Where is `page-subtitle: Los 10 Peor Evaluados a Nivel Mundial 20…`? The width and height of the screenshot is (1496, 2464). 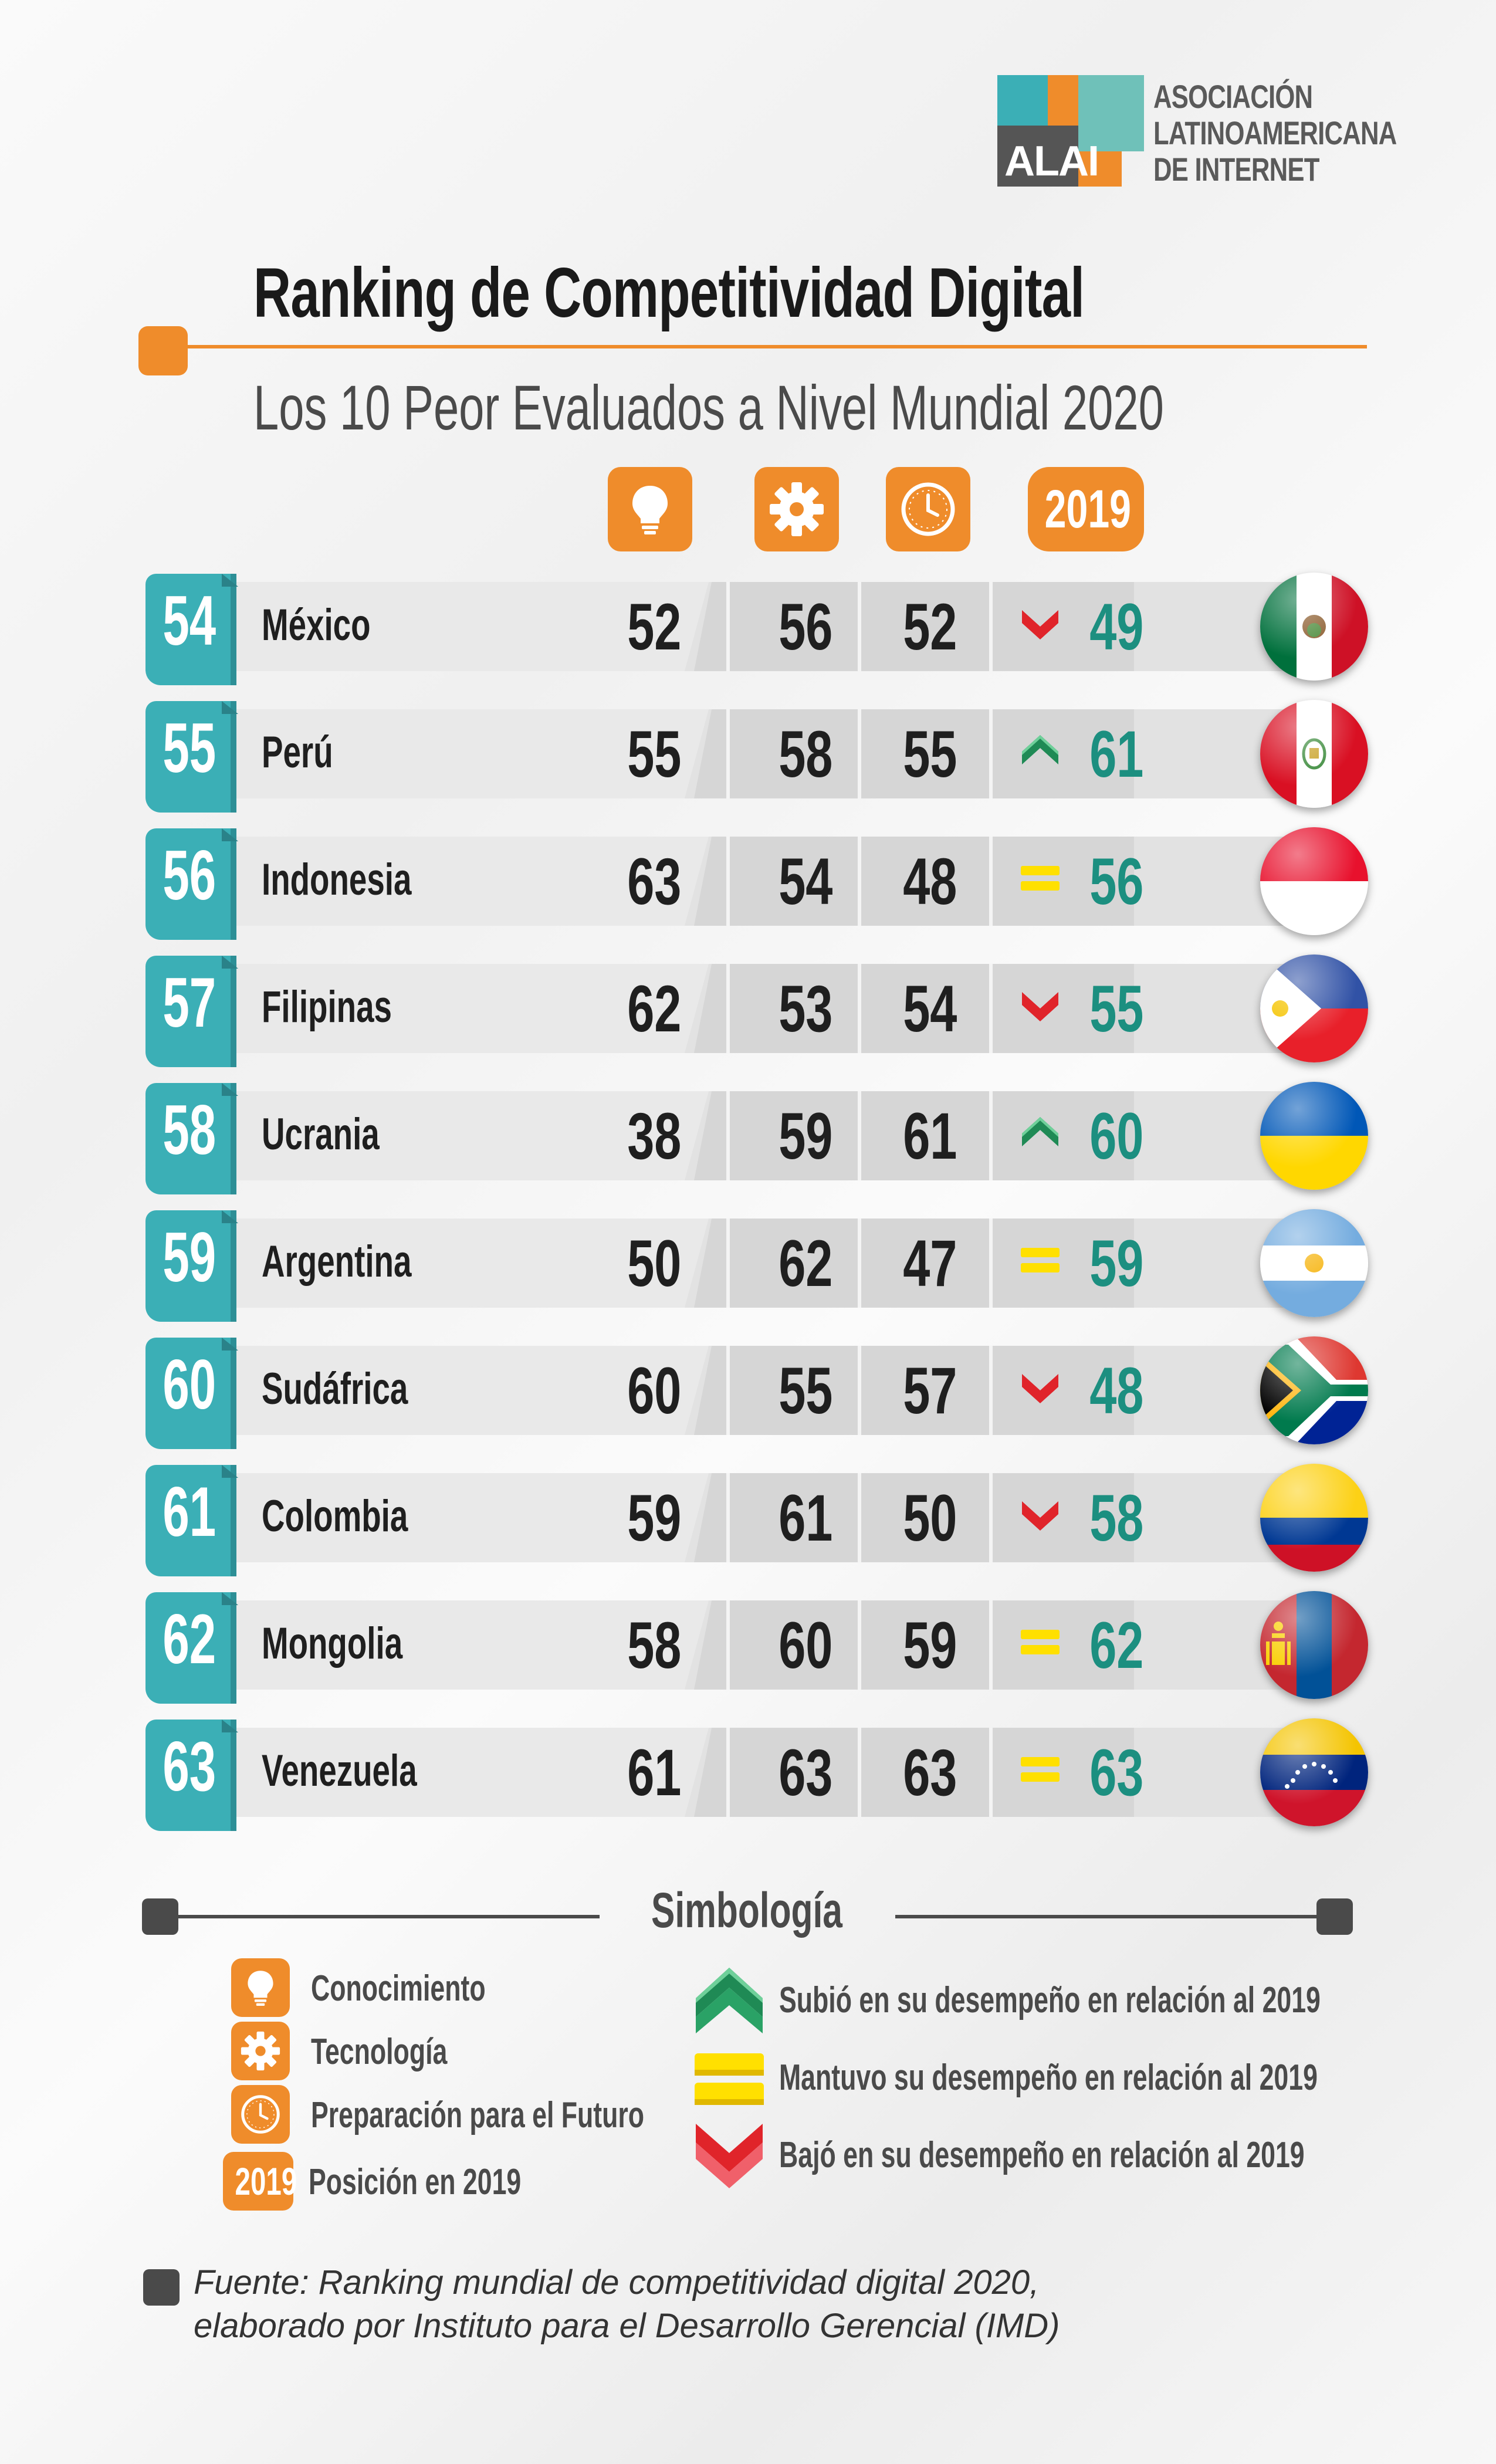 page-subtitle: Los 10 Peor Evaluados a Nivel Mundial 20… is located at coordinates (708, 407).